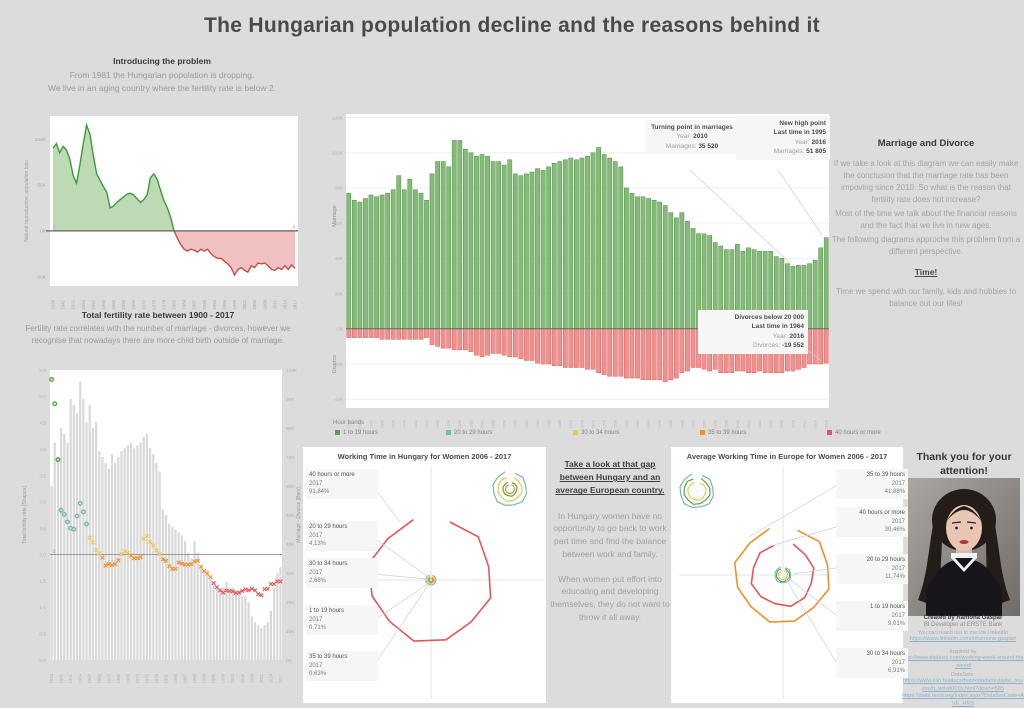 This screenshot has width=1024, height=708. What do you see at coordinates (280, 678) in the screenshot?
I see `svg-text: 2017` at bounding box center [280, 678].